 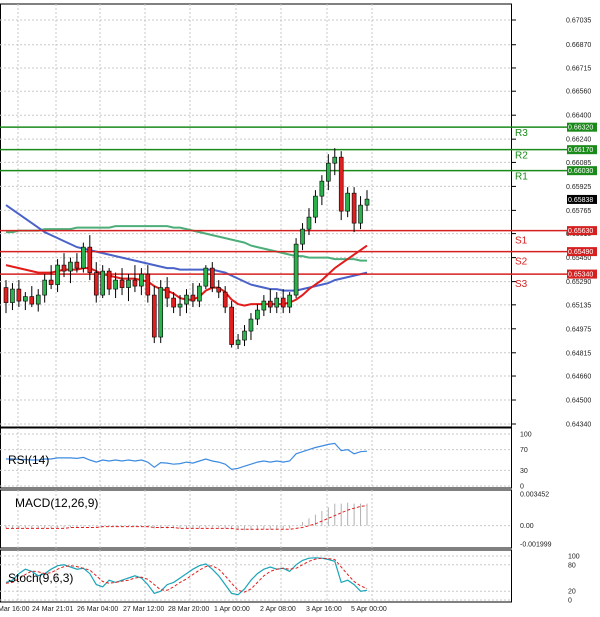 What do you see at coordinates (572, 565) in the screenshot?
I see `stoch-tick-label: 80` at bounding box center [572, 565].